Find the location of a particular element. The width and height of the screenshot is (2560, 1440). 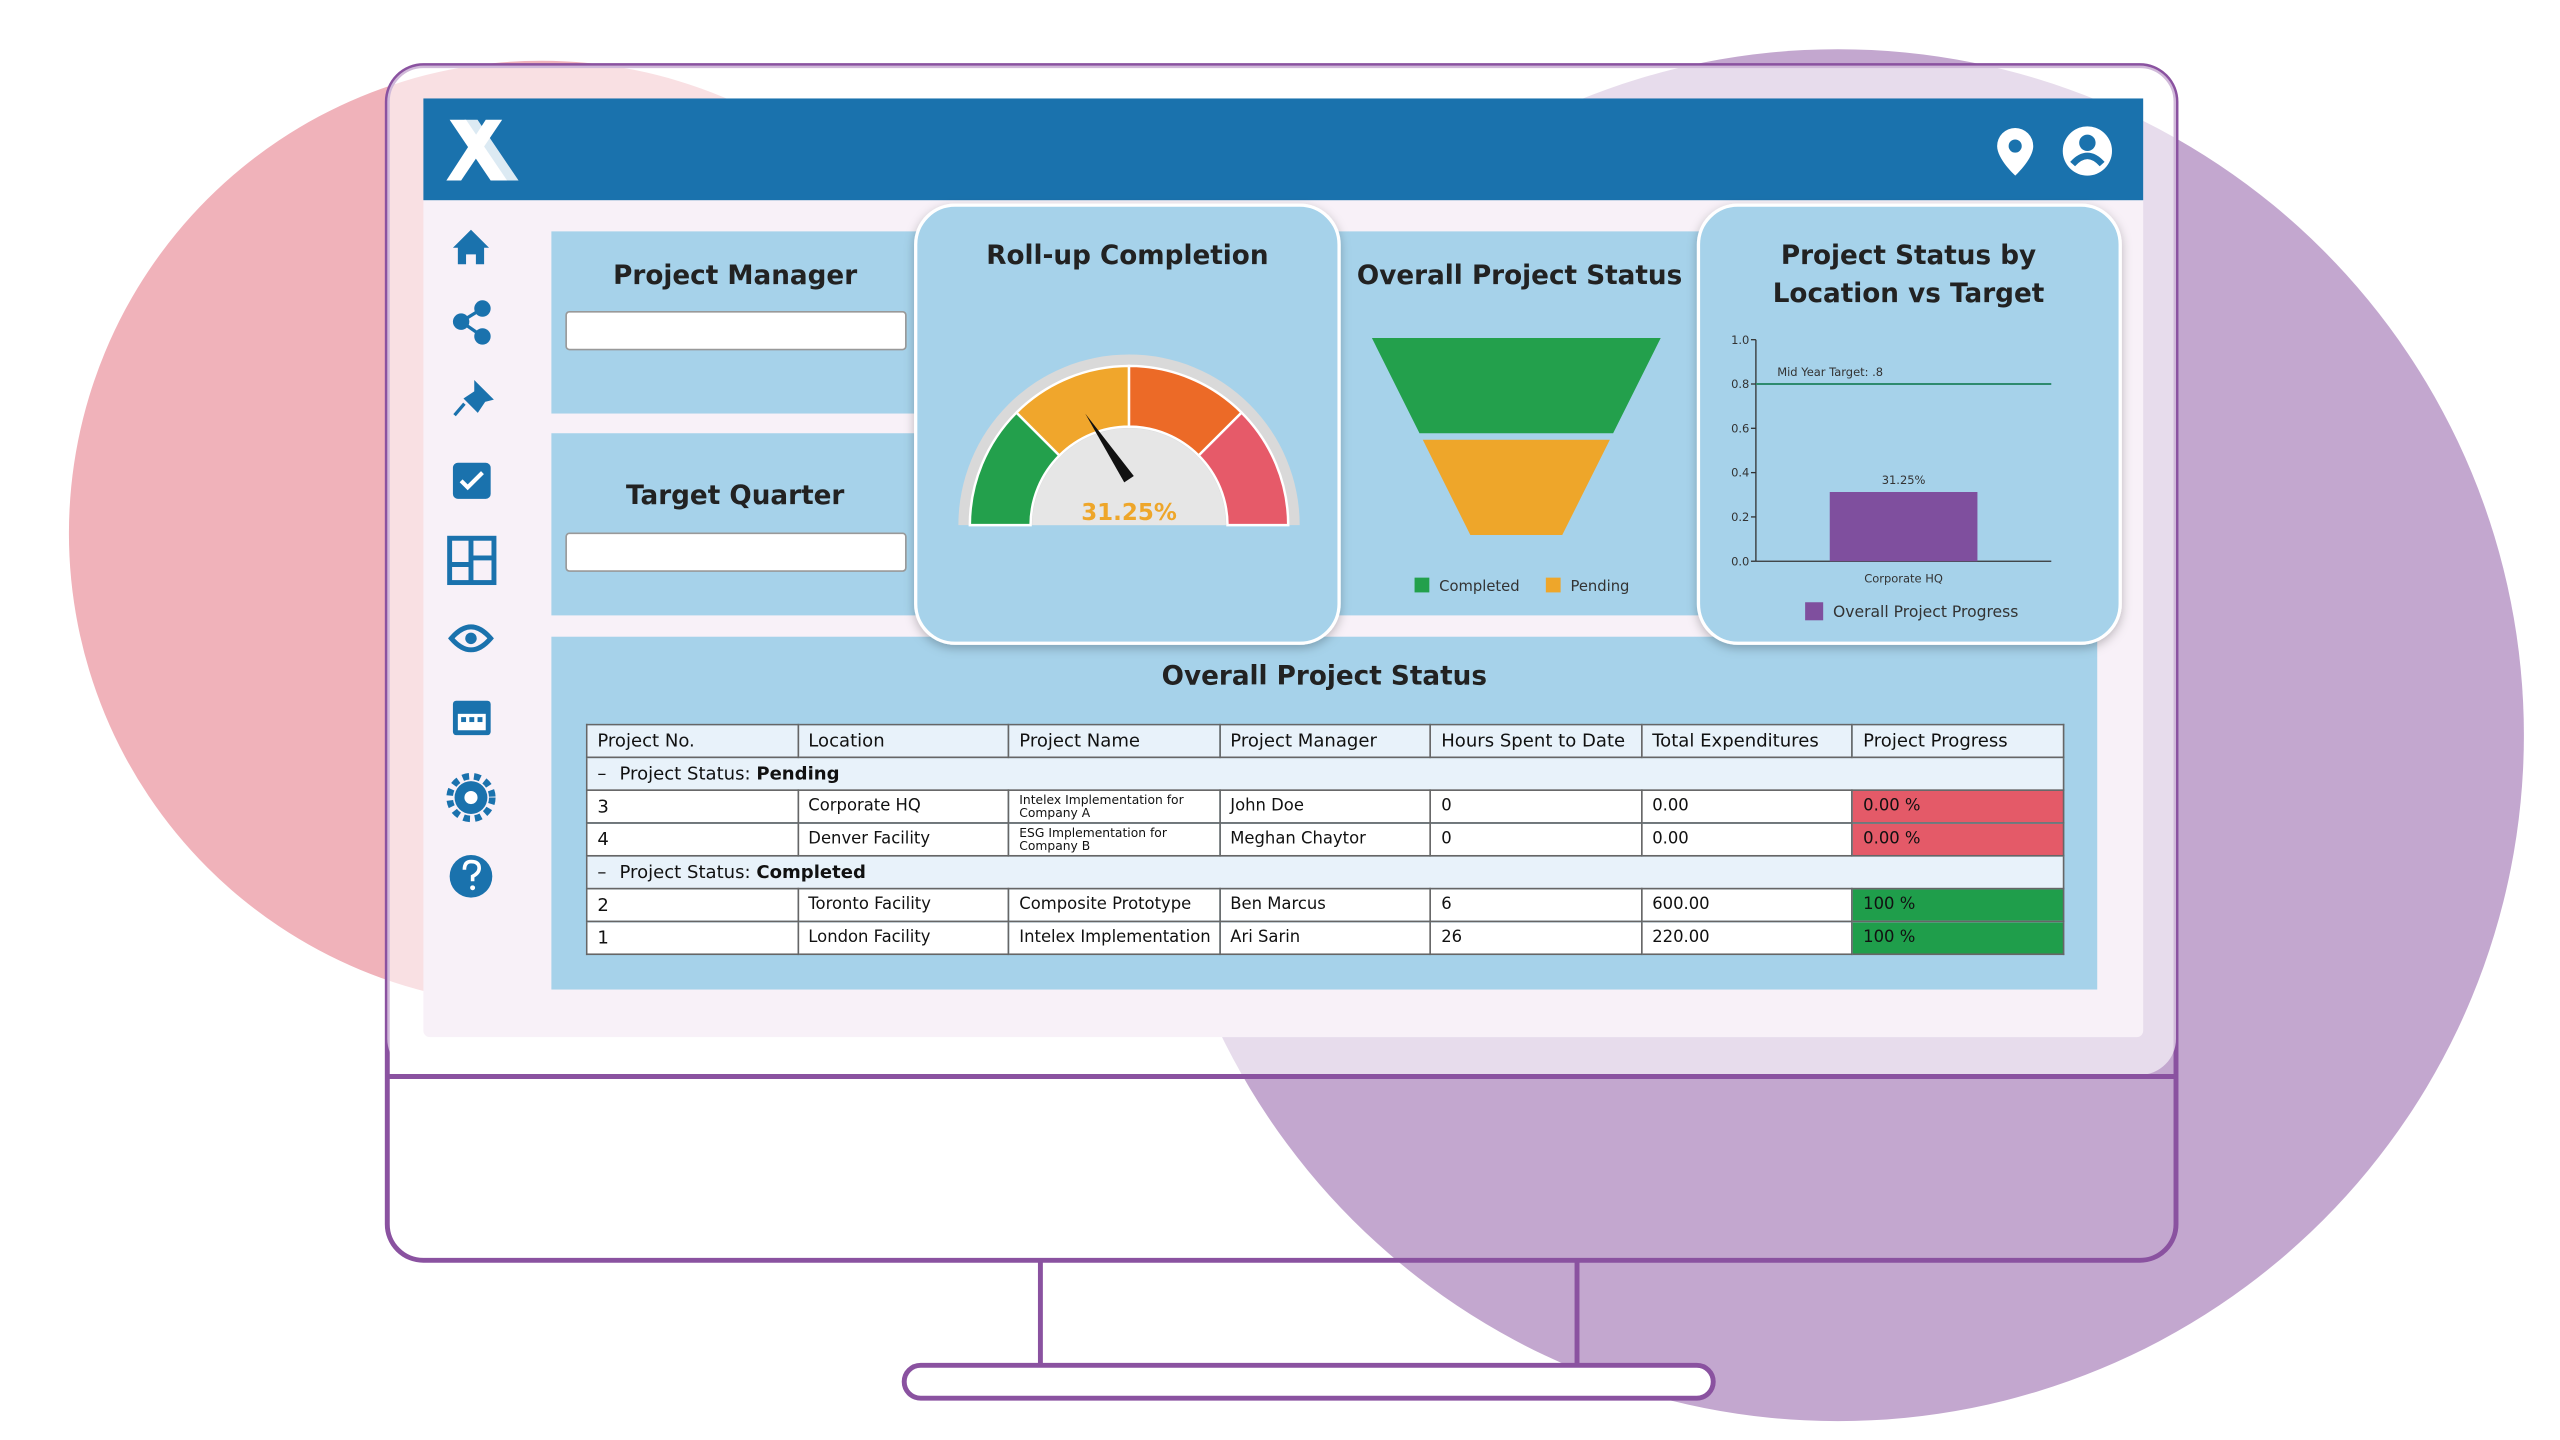

table-cell: 3 is located at coordinates (692, 806).